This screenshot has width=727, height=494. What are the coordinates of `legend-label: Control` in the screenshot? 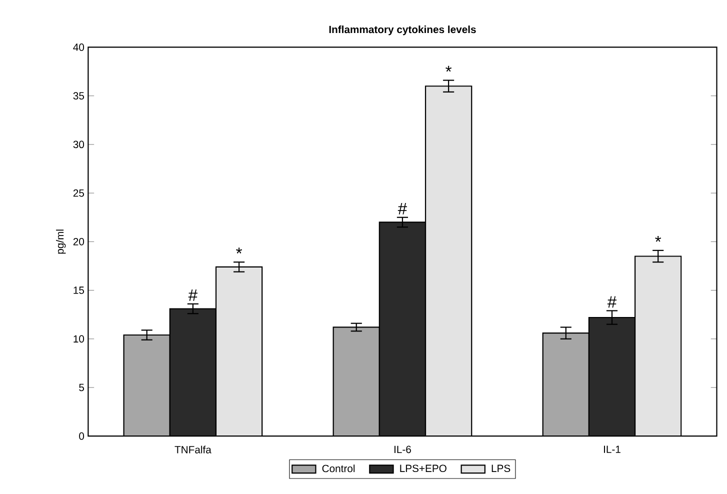 It's located at (338, 468).